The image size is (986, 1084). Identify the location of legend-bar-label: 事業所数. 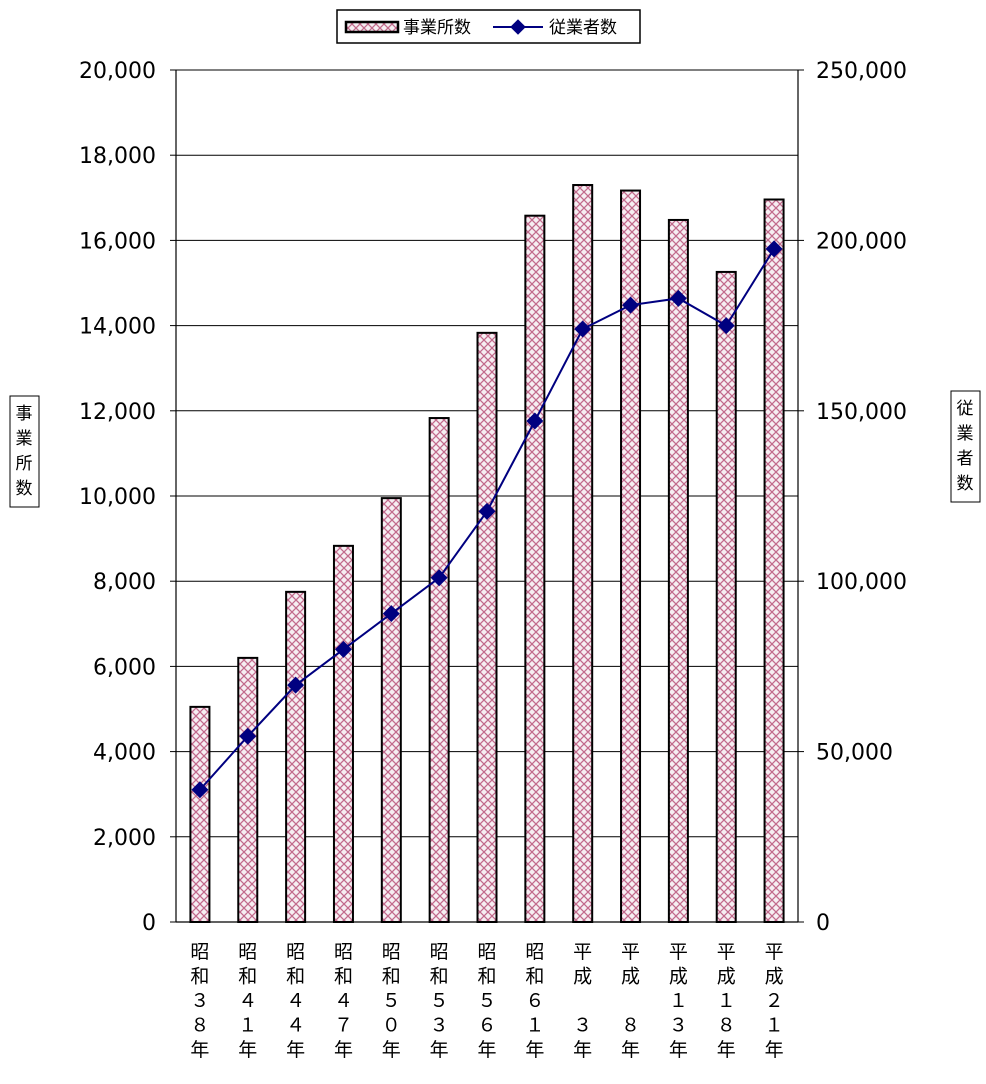
(437, 28).